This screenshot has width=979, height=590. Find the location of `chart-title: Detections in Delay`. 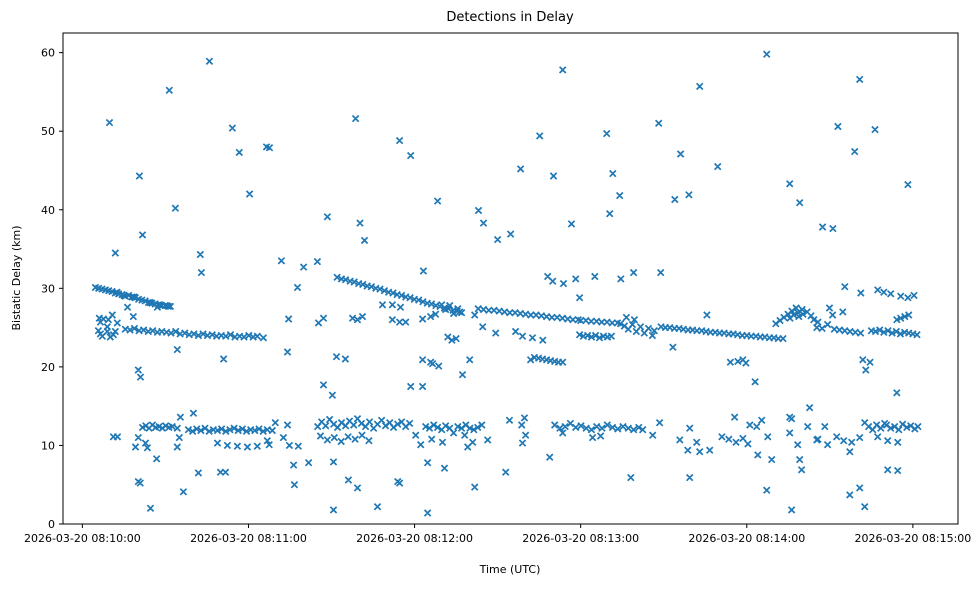

chart-title: Detections in Delay is located at coordinates (510, 17).